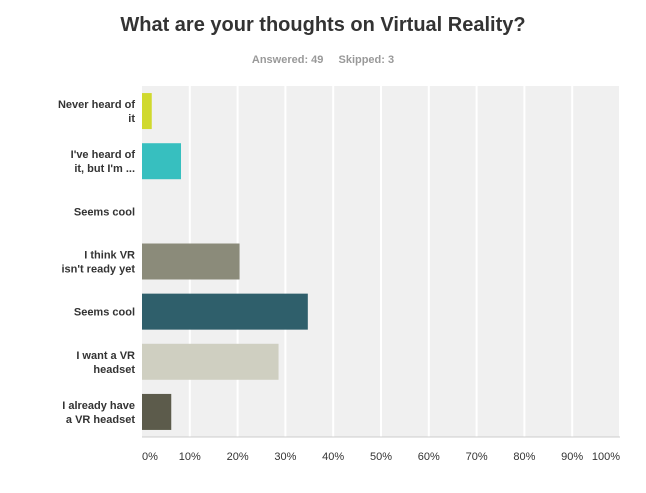 This screenshot has height=493, width=646. I want to click on tick-label: 70%, so click(477, 457).